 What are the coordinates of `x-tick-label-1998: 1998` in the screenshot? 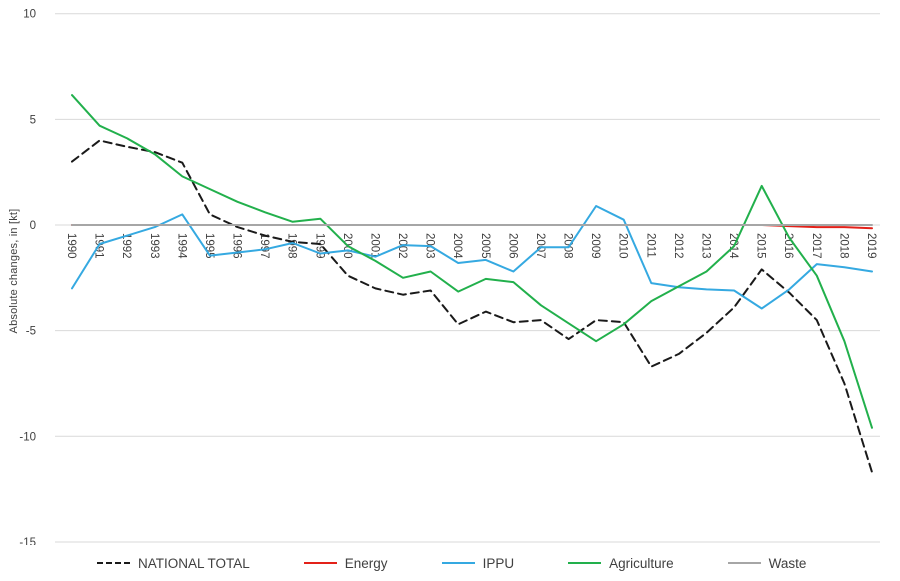 It's located at (292, 246).